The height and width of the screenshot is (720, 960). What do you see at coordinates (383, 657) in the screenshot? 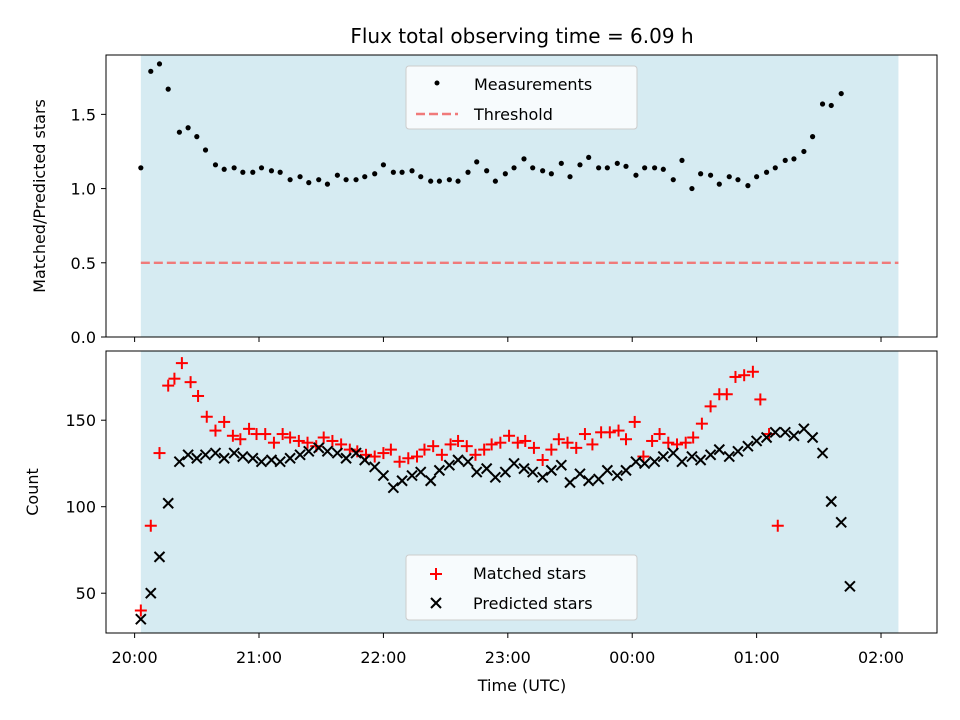
I see `bottom-x-tick-label: 22:00` at bounding box center [383, 657].